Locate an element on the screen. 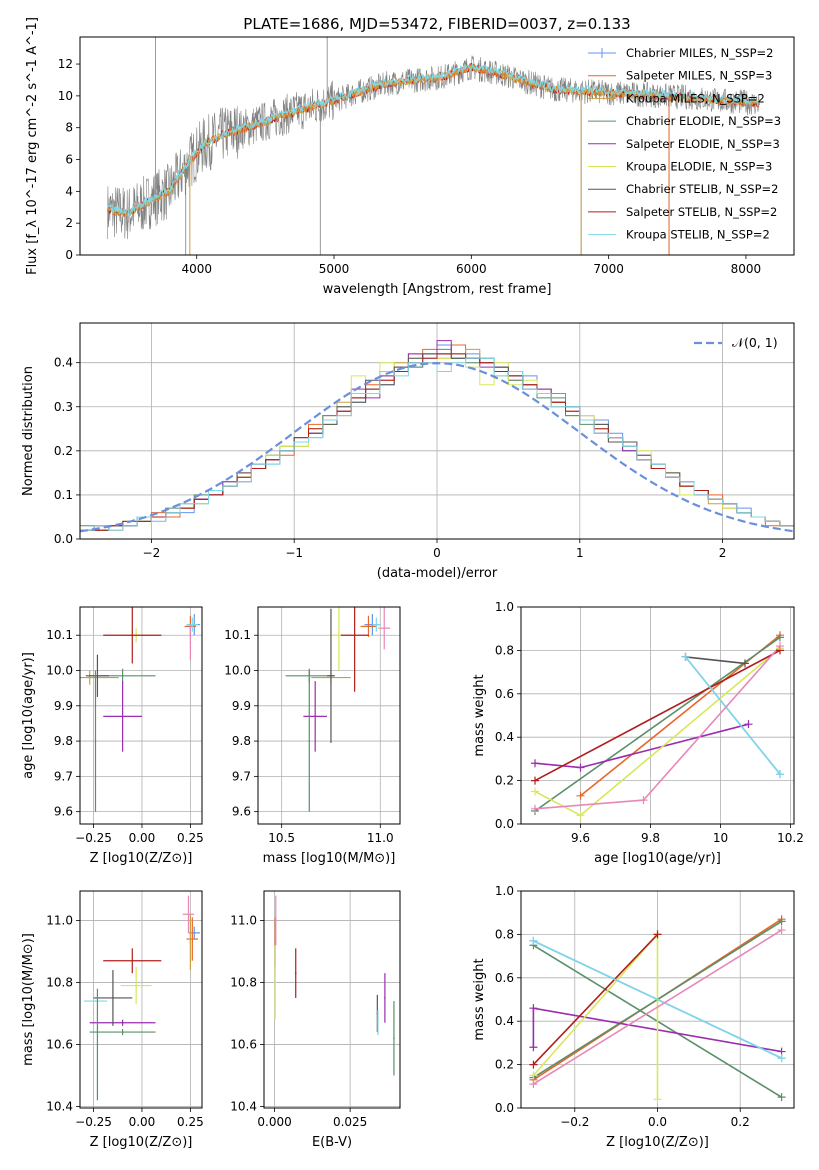 The image size is (819, 1170). y-tick-label: 10.1 is located at coordinates (237, 635).